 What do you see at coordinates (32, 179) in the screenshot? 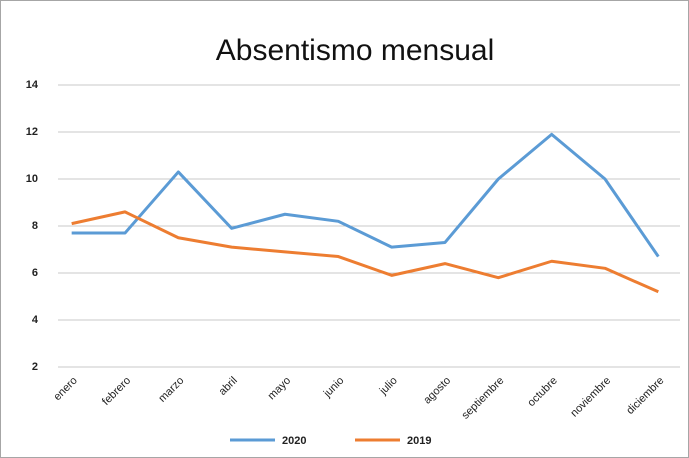
I see `y-tick-label: 10` at bounding box center [32, 179].